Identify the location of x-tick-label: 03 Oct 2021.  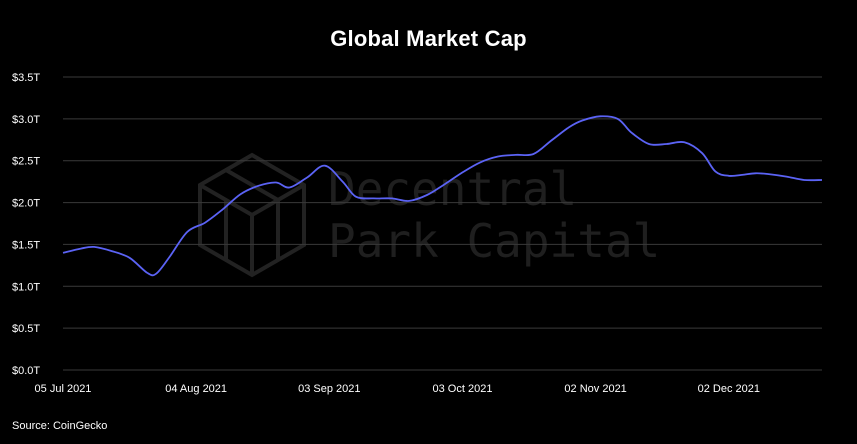
(463, 389).